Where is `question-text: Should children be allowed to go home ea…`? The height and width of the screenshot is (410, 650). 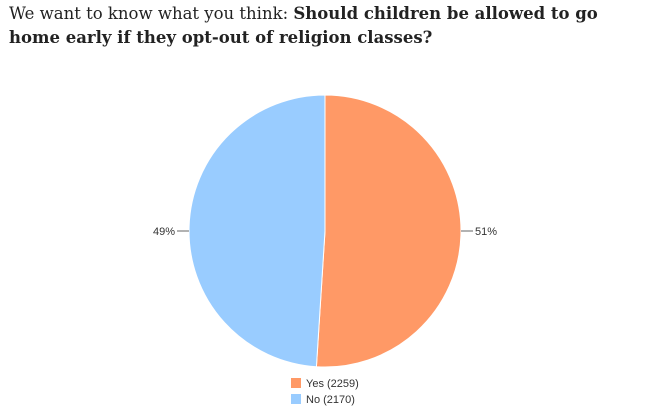
question-text: Should children be allowed to go home ea… is located at coordinates (303, 25).